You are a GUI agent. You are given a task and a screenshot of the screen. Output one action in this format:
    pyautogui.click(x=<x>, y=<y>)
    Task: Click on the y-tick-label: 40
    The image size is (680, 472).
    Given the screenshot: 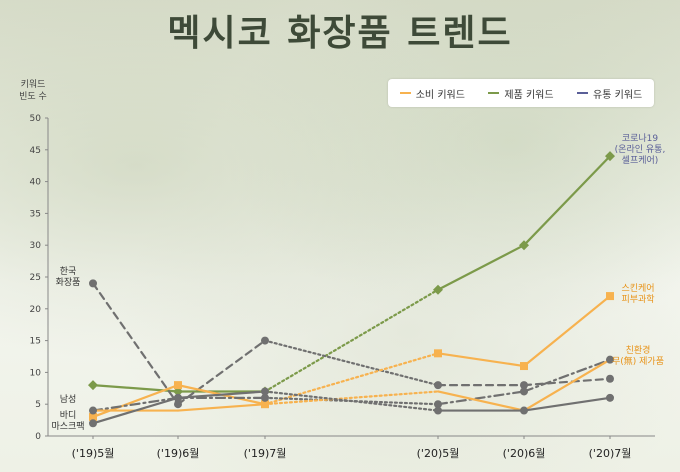 What is the action you would take?
    pyautogui.click(x=36, y=183)
    